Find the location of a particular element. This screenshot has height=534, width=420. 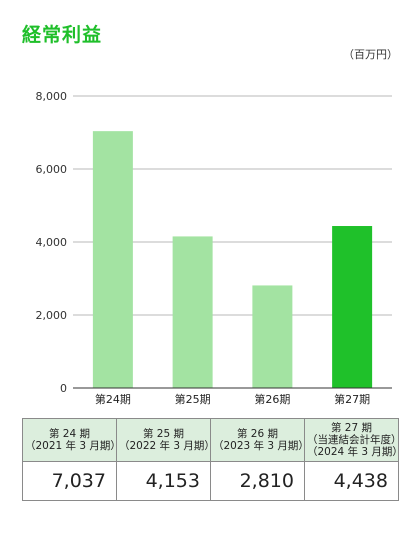

value-cell-27: 4,438 is located at coordinates (351, 481).